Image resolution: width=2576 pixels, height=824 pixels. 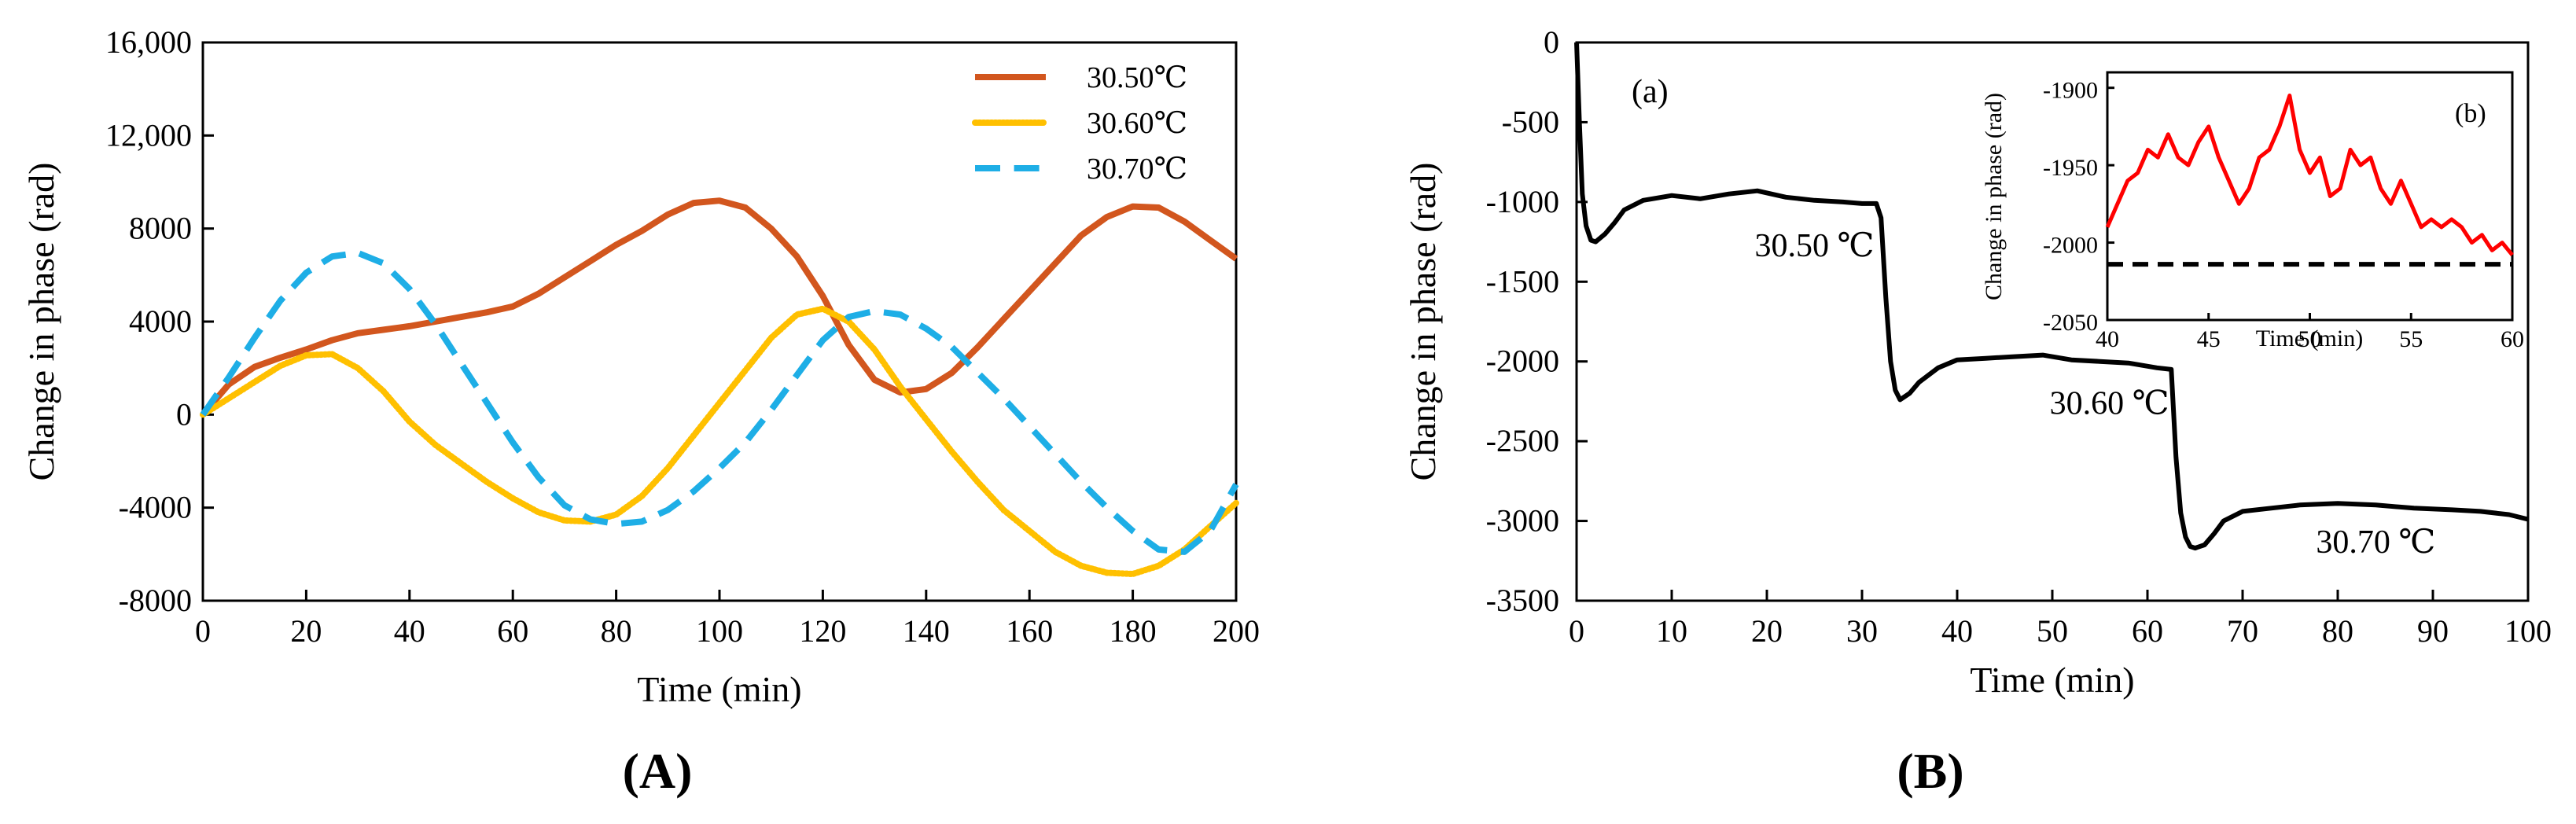 I want to click on panel-b-y-tick-label: -1000, so click(x=1523, y=201).